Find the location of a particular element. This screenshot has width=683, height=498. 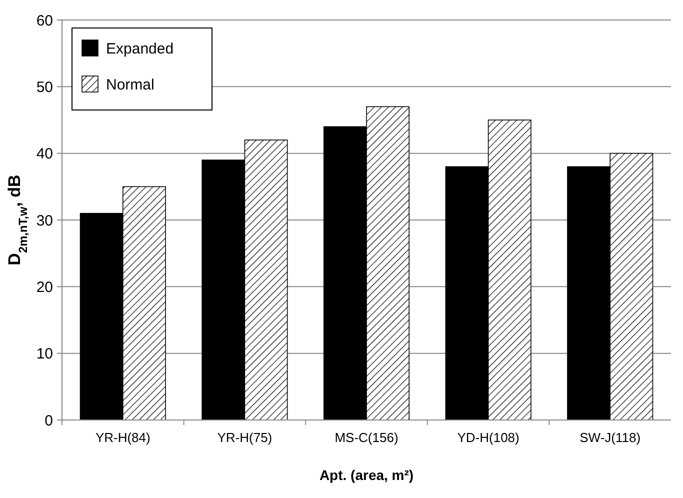

legend-label: Normal is located at coordinates (130, 85).